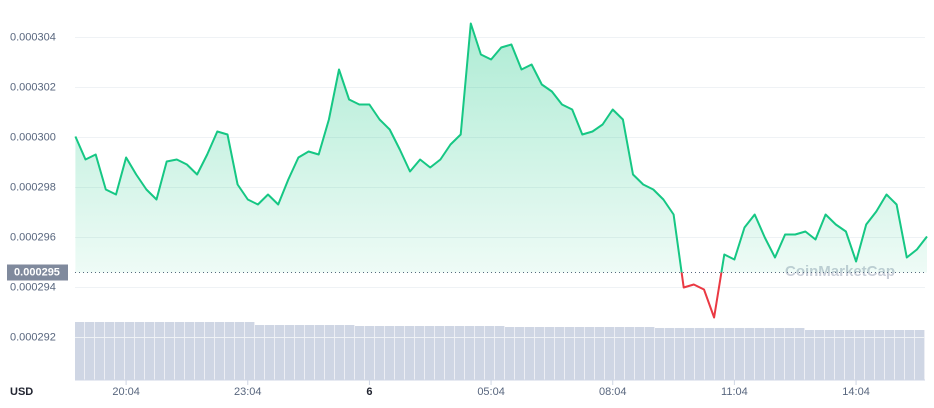  Describe the element at coordinates (856, 392) in the screenshot. I see `x-tick-label: 14:04` at that location.